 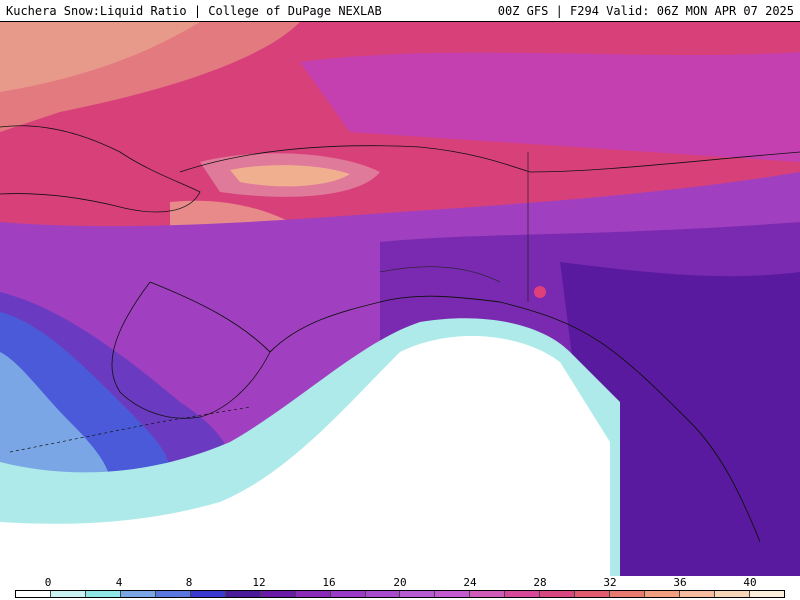 I want to click on legend-tick-labels: 0 4 8 12 16 20 24 28 32 36 40, so click(x=400, y=582).